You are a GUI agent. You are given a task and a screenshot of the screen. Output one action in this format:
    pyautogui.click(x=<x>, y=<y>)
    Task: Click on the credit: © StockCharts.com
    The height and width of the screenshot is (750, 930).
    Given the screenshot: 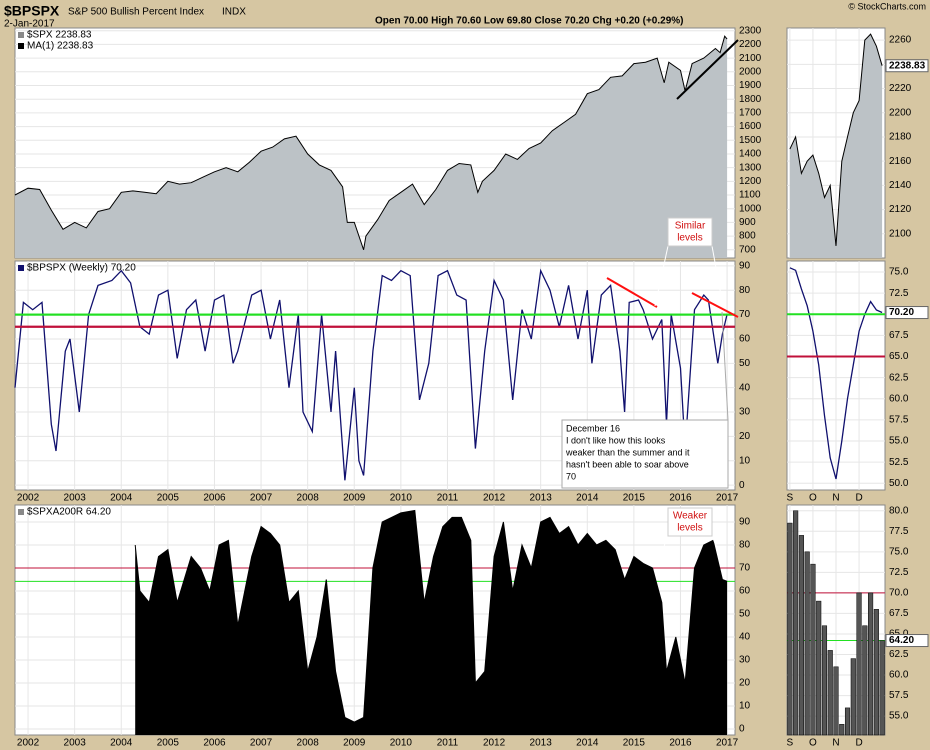 What is the action you would take?
    pyautogui.click(x=887, y=6)
    